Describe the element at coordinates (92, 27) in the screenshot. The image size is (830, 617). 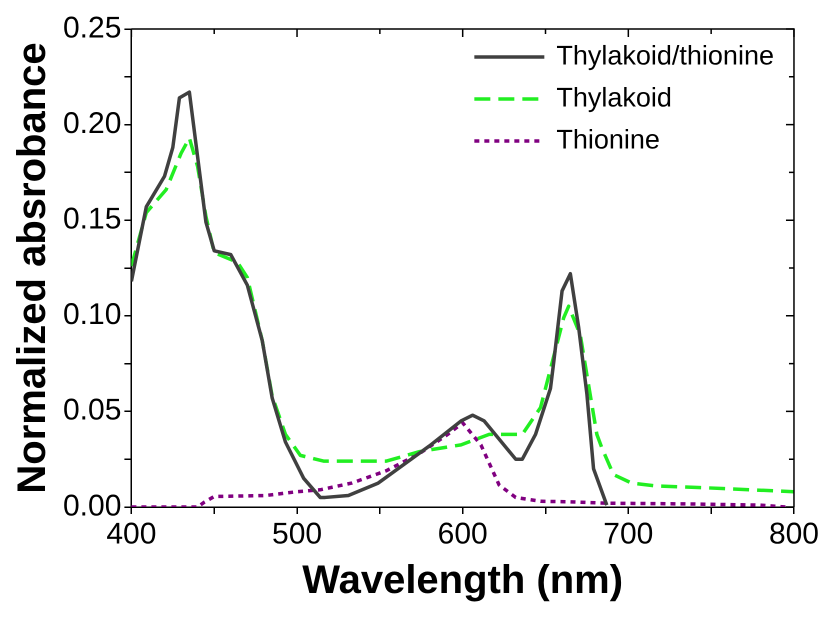
I see `y-tick-label: 0.25` at that location.